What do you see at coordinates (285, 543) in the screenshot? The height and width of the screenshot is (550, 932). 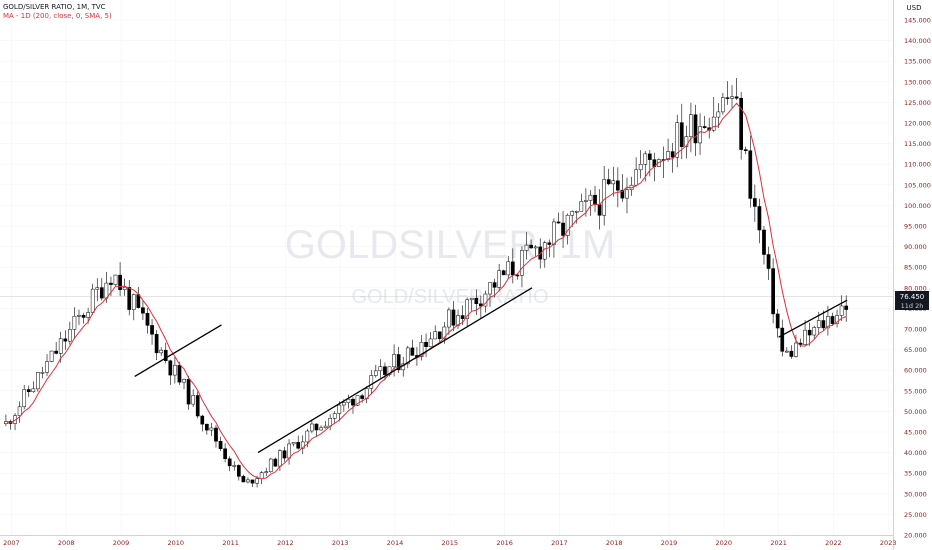 I see `x-tick-label: 2012` at bounding box center [285, 543].